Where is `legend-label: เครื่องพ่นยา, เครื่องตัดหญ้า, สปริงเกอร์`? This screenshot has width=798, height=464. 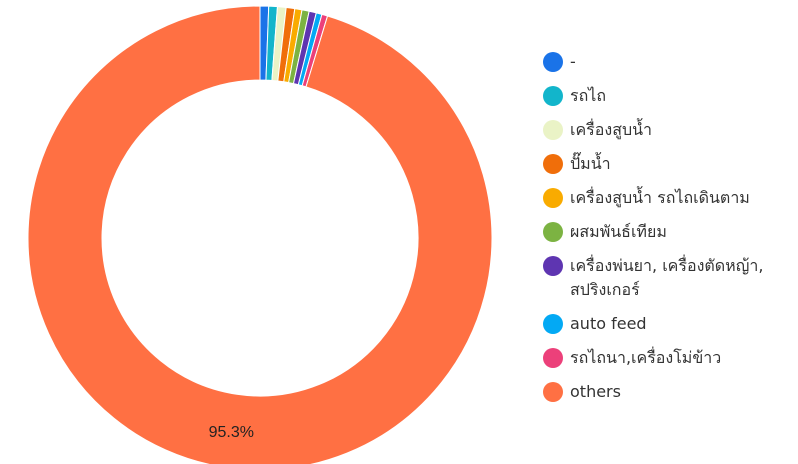
legend-label: เครื่องพ่นยา, เครื่องตัดหญ้า, สปริงเกอร์ is located at coordinates (667, 277).